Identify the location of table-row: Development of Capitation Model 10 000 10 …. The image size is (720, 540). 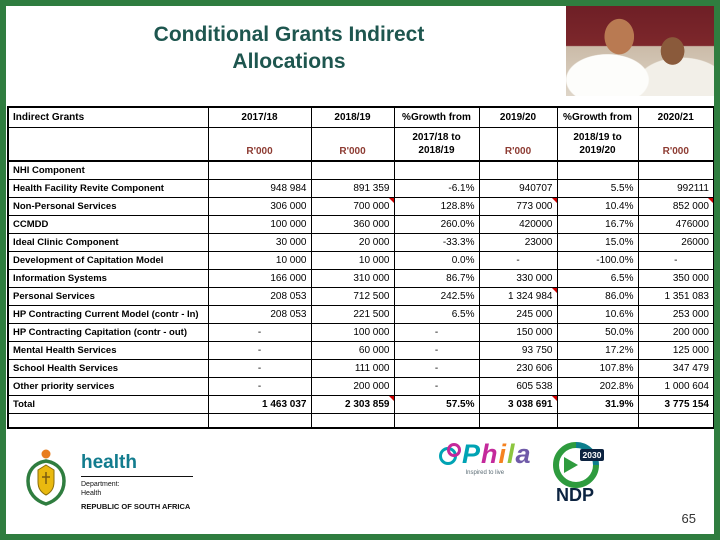
(360, 260).